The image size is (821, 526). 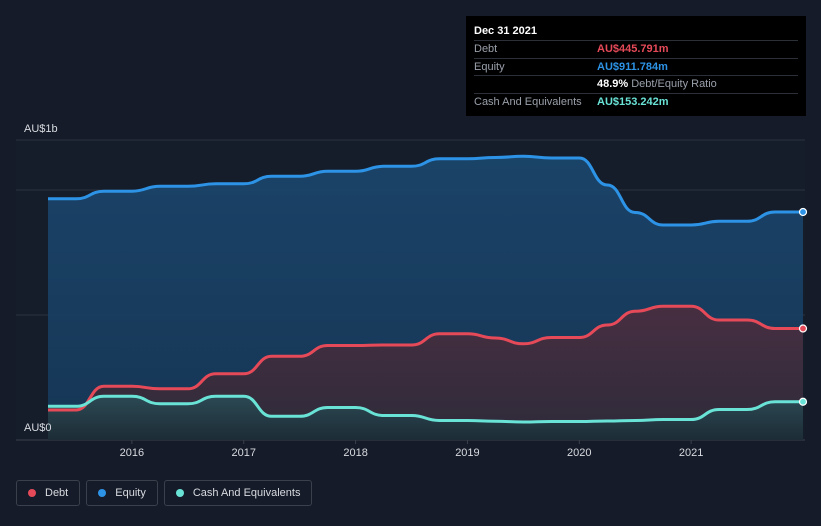 I want to click on tooltip-date: Dec 31 2021, so click(x=636, y=32).